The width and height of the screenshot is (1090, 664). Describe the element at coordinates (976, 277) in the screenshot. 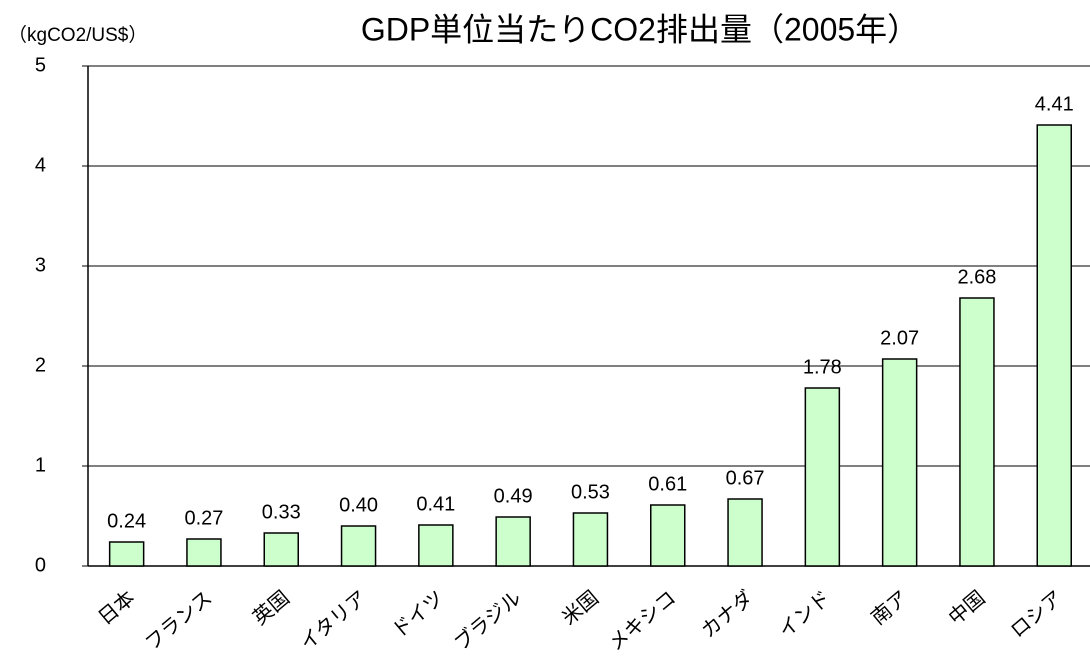

I see `value-label: 2.68` at that location.